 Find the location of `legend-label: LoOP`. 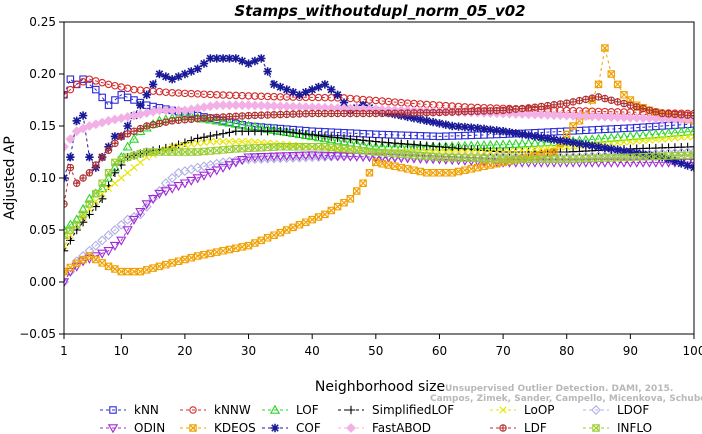

legend-label: LoOP is located at coordinates (539, 410).